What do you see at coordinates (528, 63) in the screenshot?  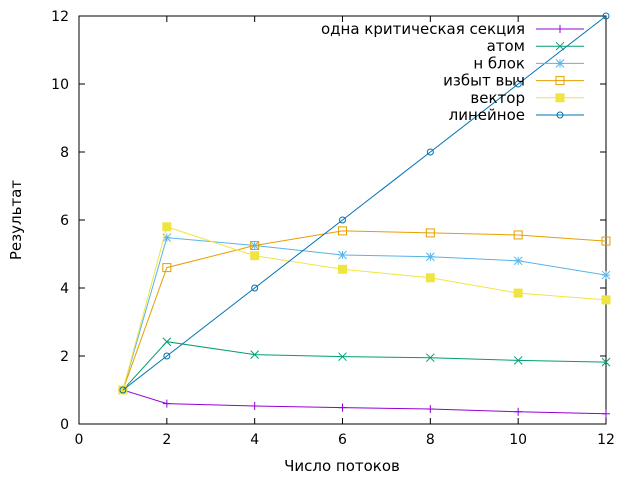 I see `legend-item: н блок` at bounding box center [528, 63].